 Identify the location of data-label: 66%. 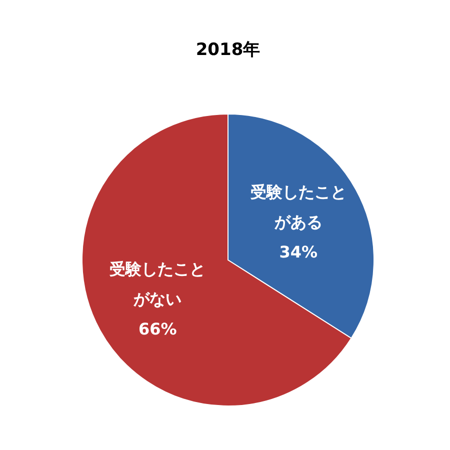
(157, 329).